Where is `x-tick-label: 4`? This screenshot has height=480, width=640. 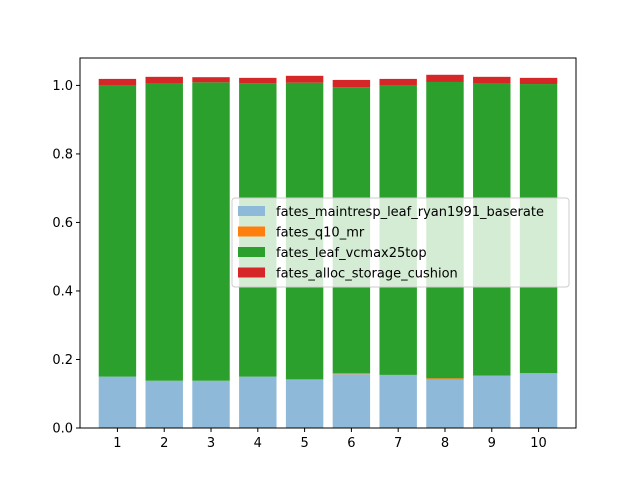 x-tick-label: 4 is located at coordinates (258, 443).